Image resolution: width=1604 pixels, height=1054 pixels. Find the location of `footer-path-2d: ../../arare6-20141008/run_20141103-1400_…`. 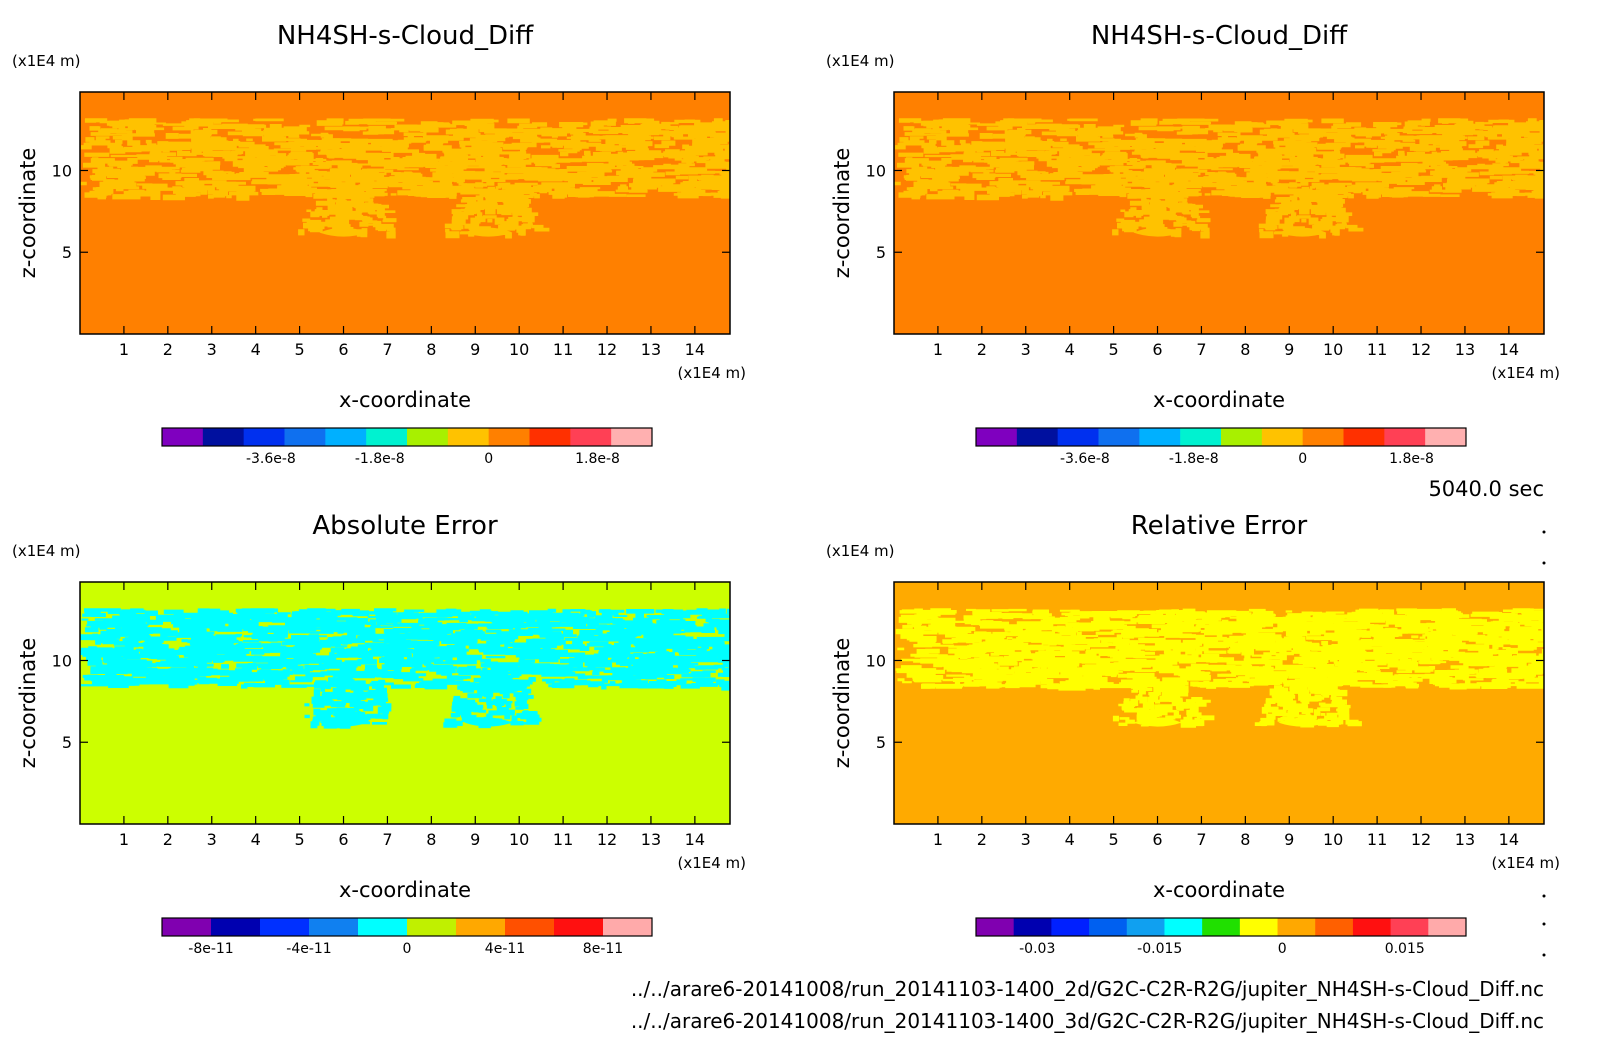

footer-path-2d: ../../arare6-20141008/run_20141103-1400_… is located at coordinates (1087, 989).